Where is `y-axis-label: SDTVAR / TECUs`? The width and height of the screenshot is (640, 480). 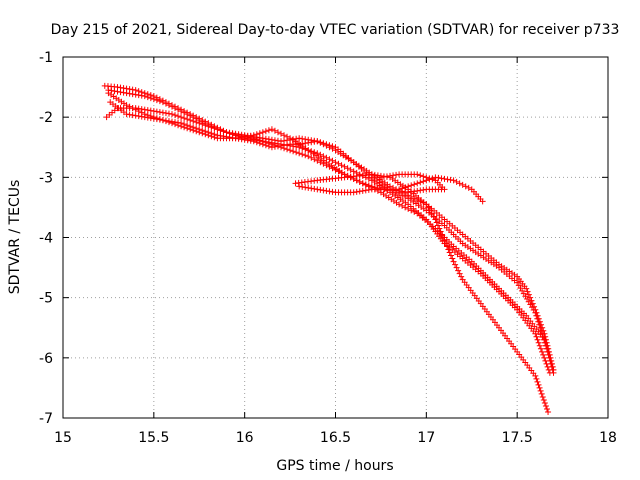
y-axis-label: SDTVAR / TECUs is located at coordinates (15, 237).